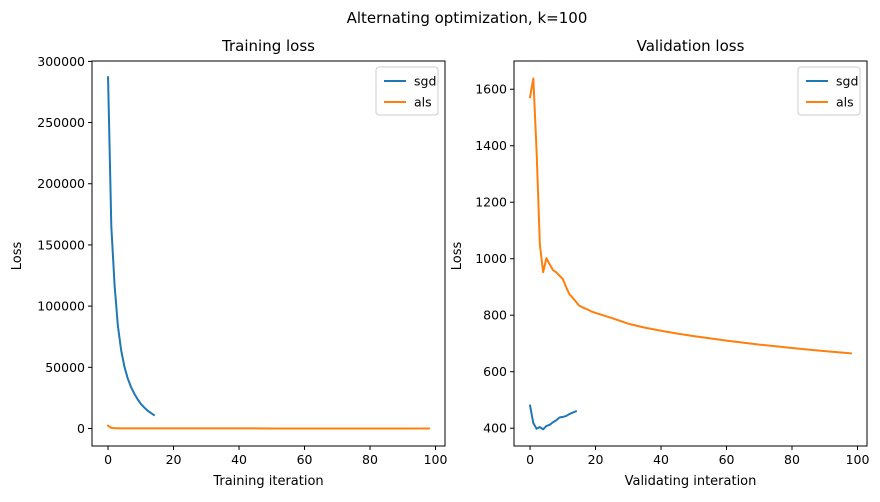  What do you see at coordinates (61, 122) in the screenshot?
I see `training-y-tick-label: 250000` at bounding box center [61, 122].